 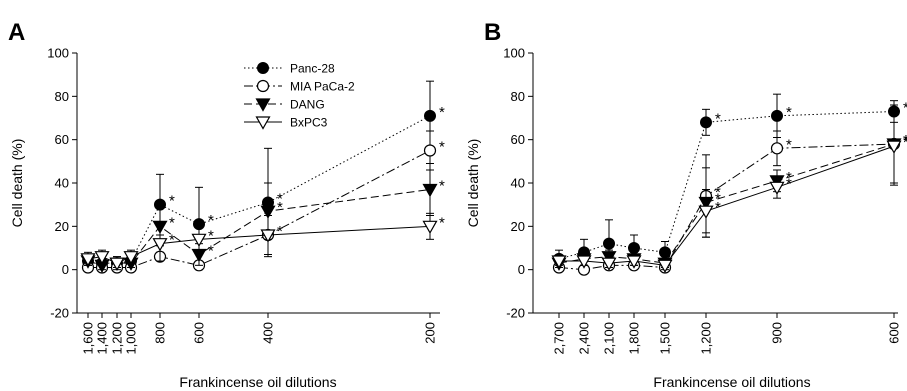 What do you see at coordinates (777, 333) in the screenshot?
I see `x-tick-label: 900` at bounding box center [777, 333].